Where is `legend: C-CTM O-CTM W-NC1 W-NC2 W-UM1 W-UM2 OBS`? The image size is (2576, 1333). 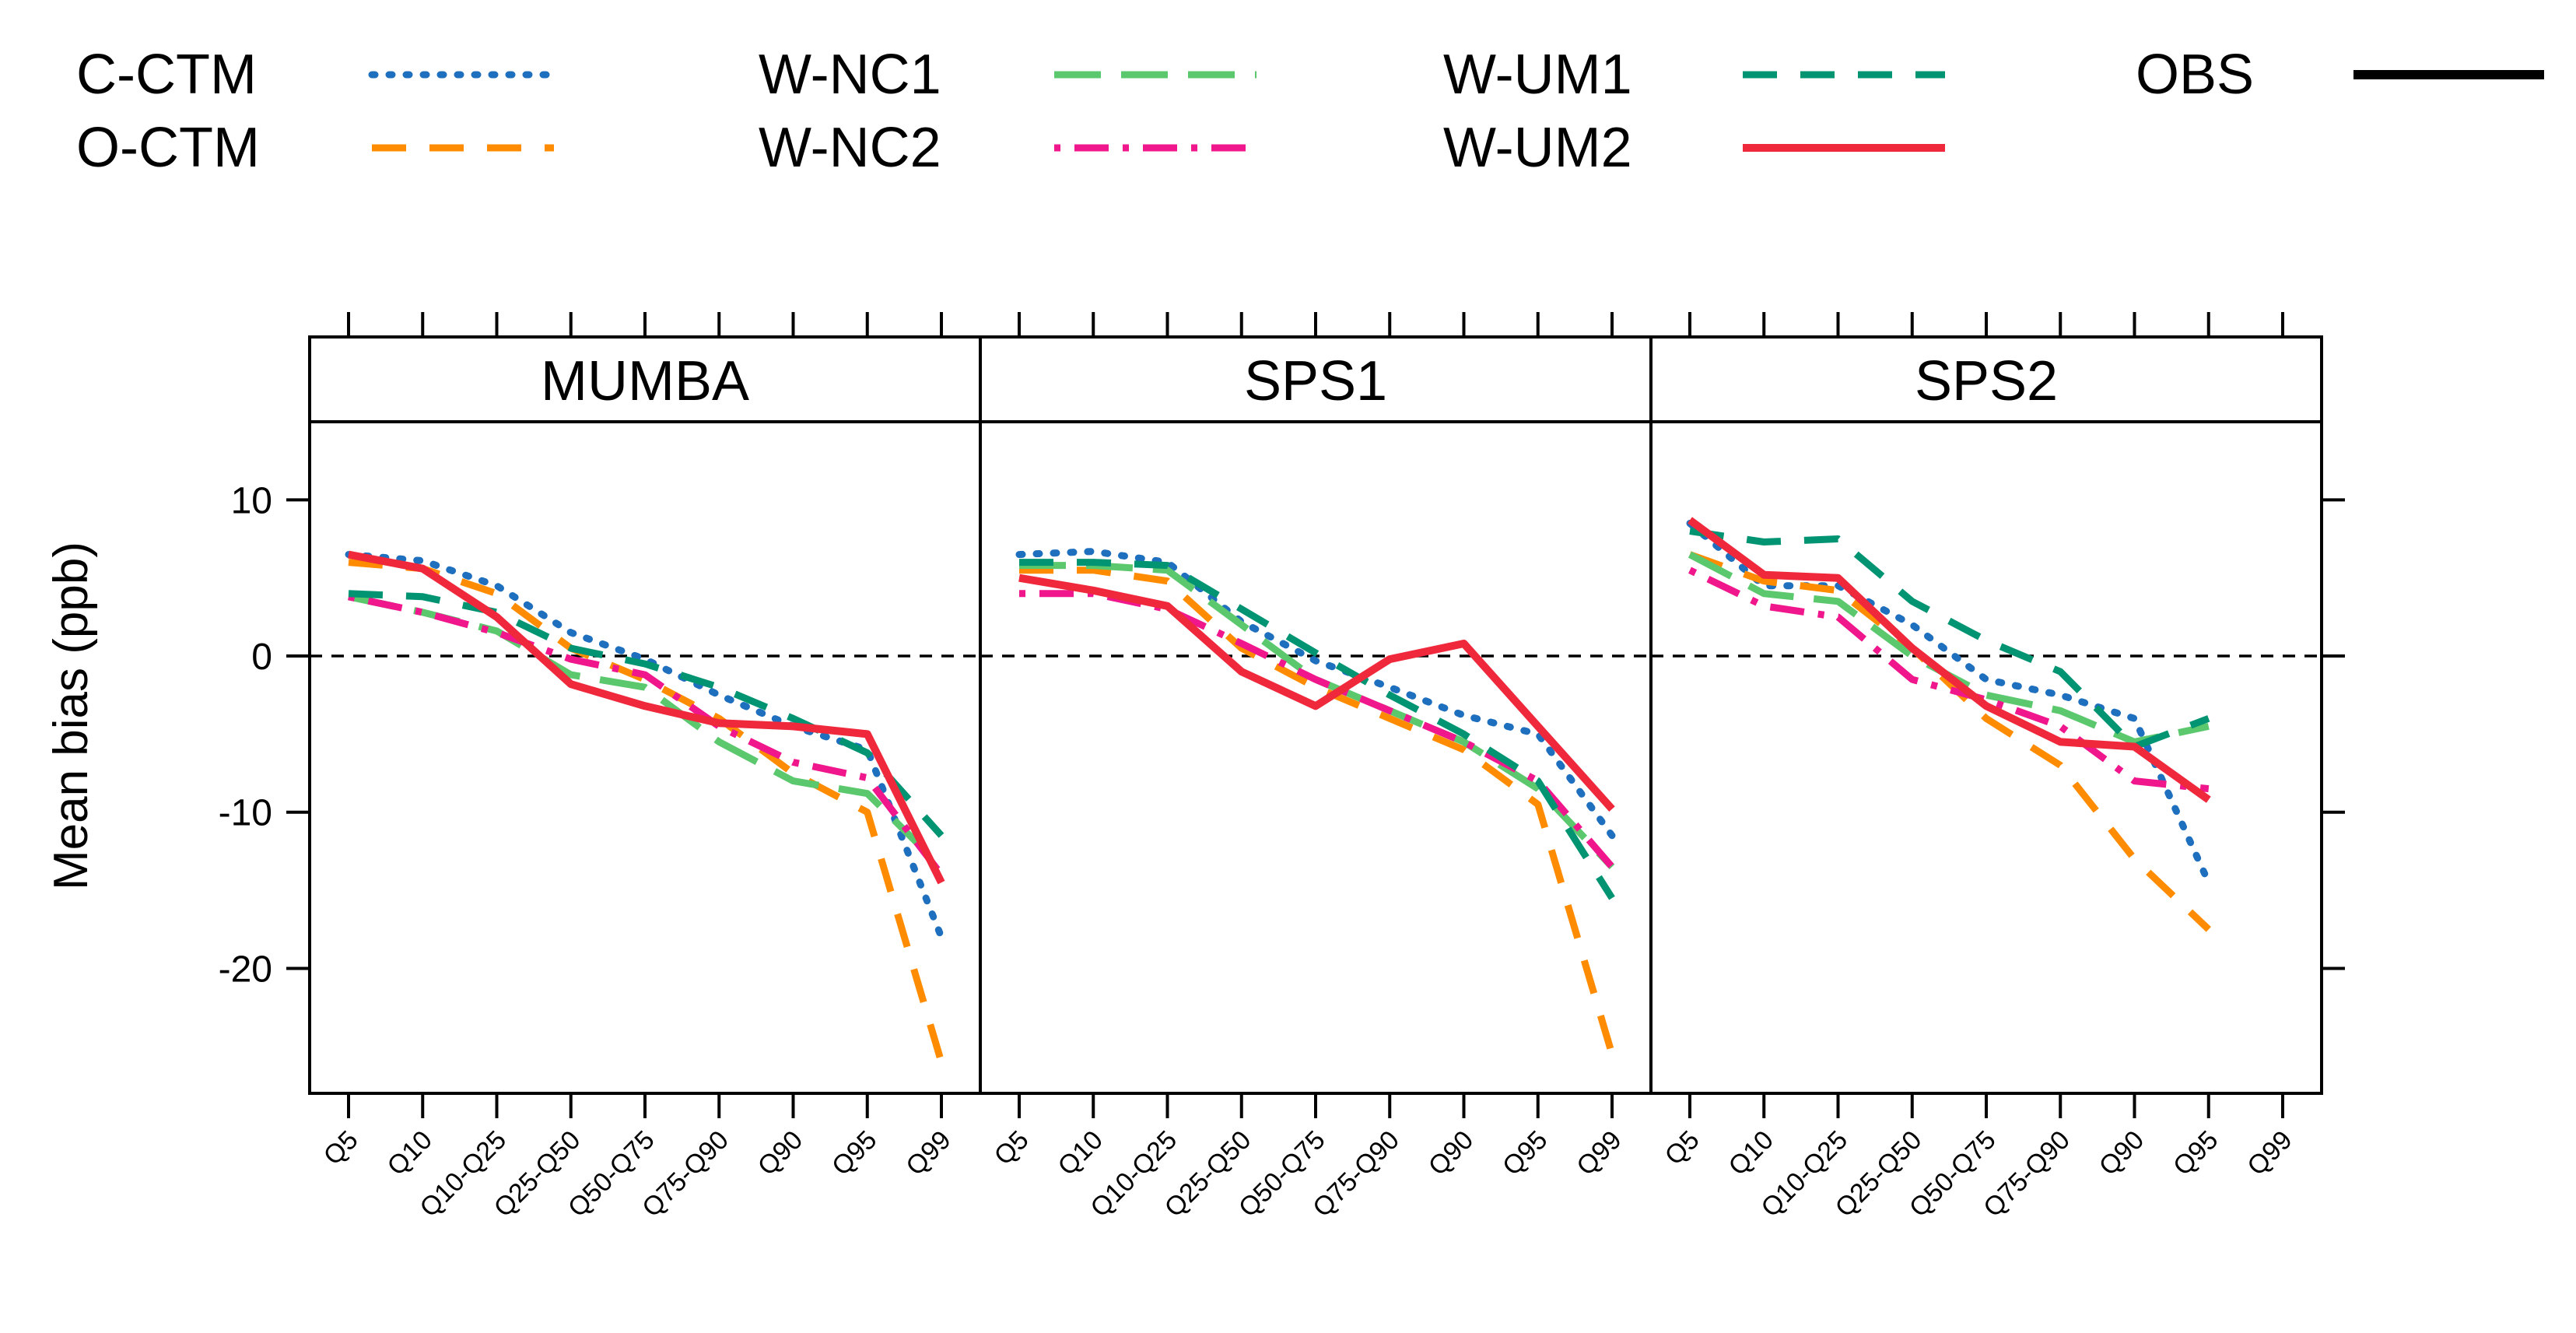
legend: C-CTM O-CTM W-NC1 W-NC2 W-UM1 W-UM2 OBS is located at coordinates (1310, 111).